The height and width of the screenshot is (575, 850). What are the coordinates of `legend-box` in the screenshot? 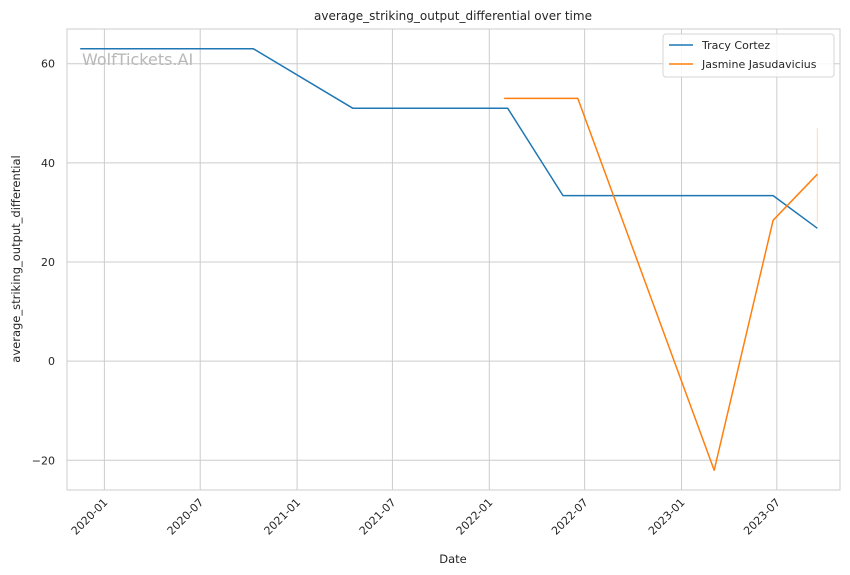 It's located at (748, 55).